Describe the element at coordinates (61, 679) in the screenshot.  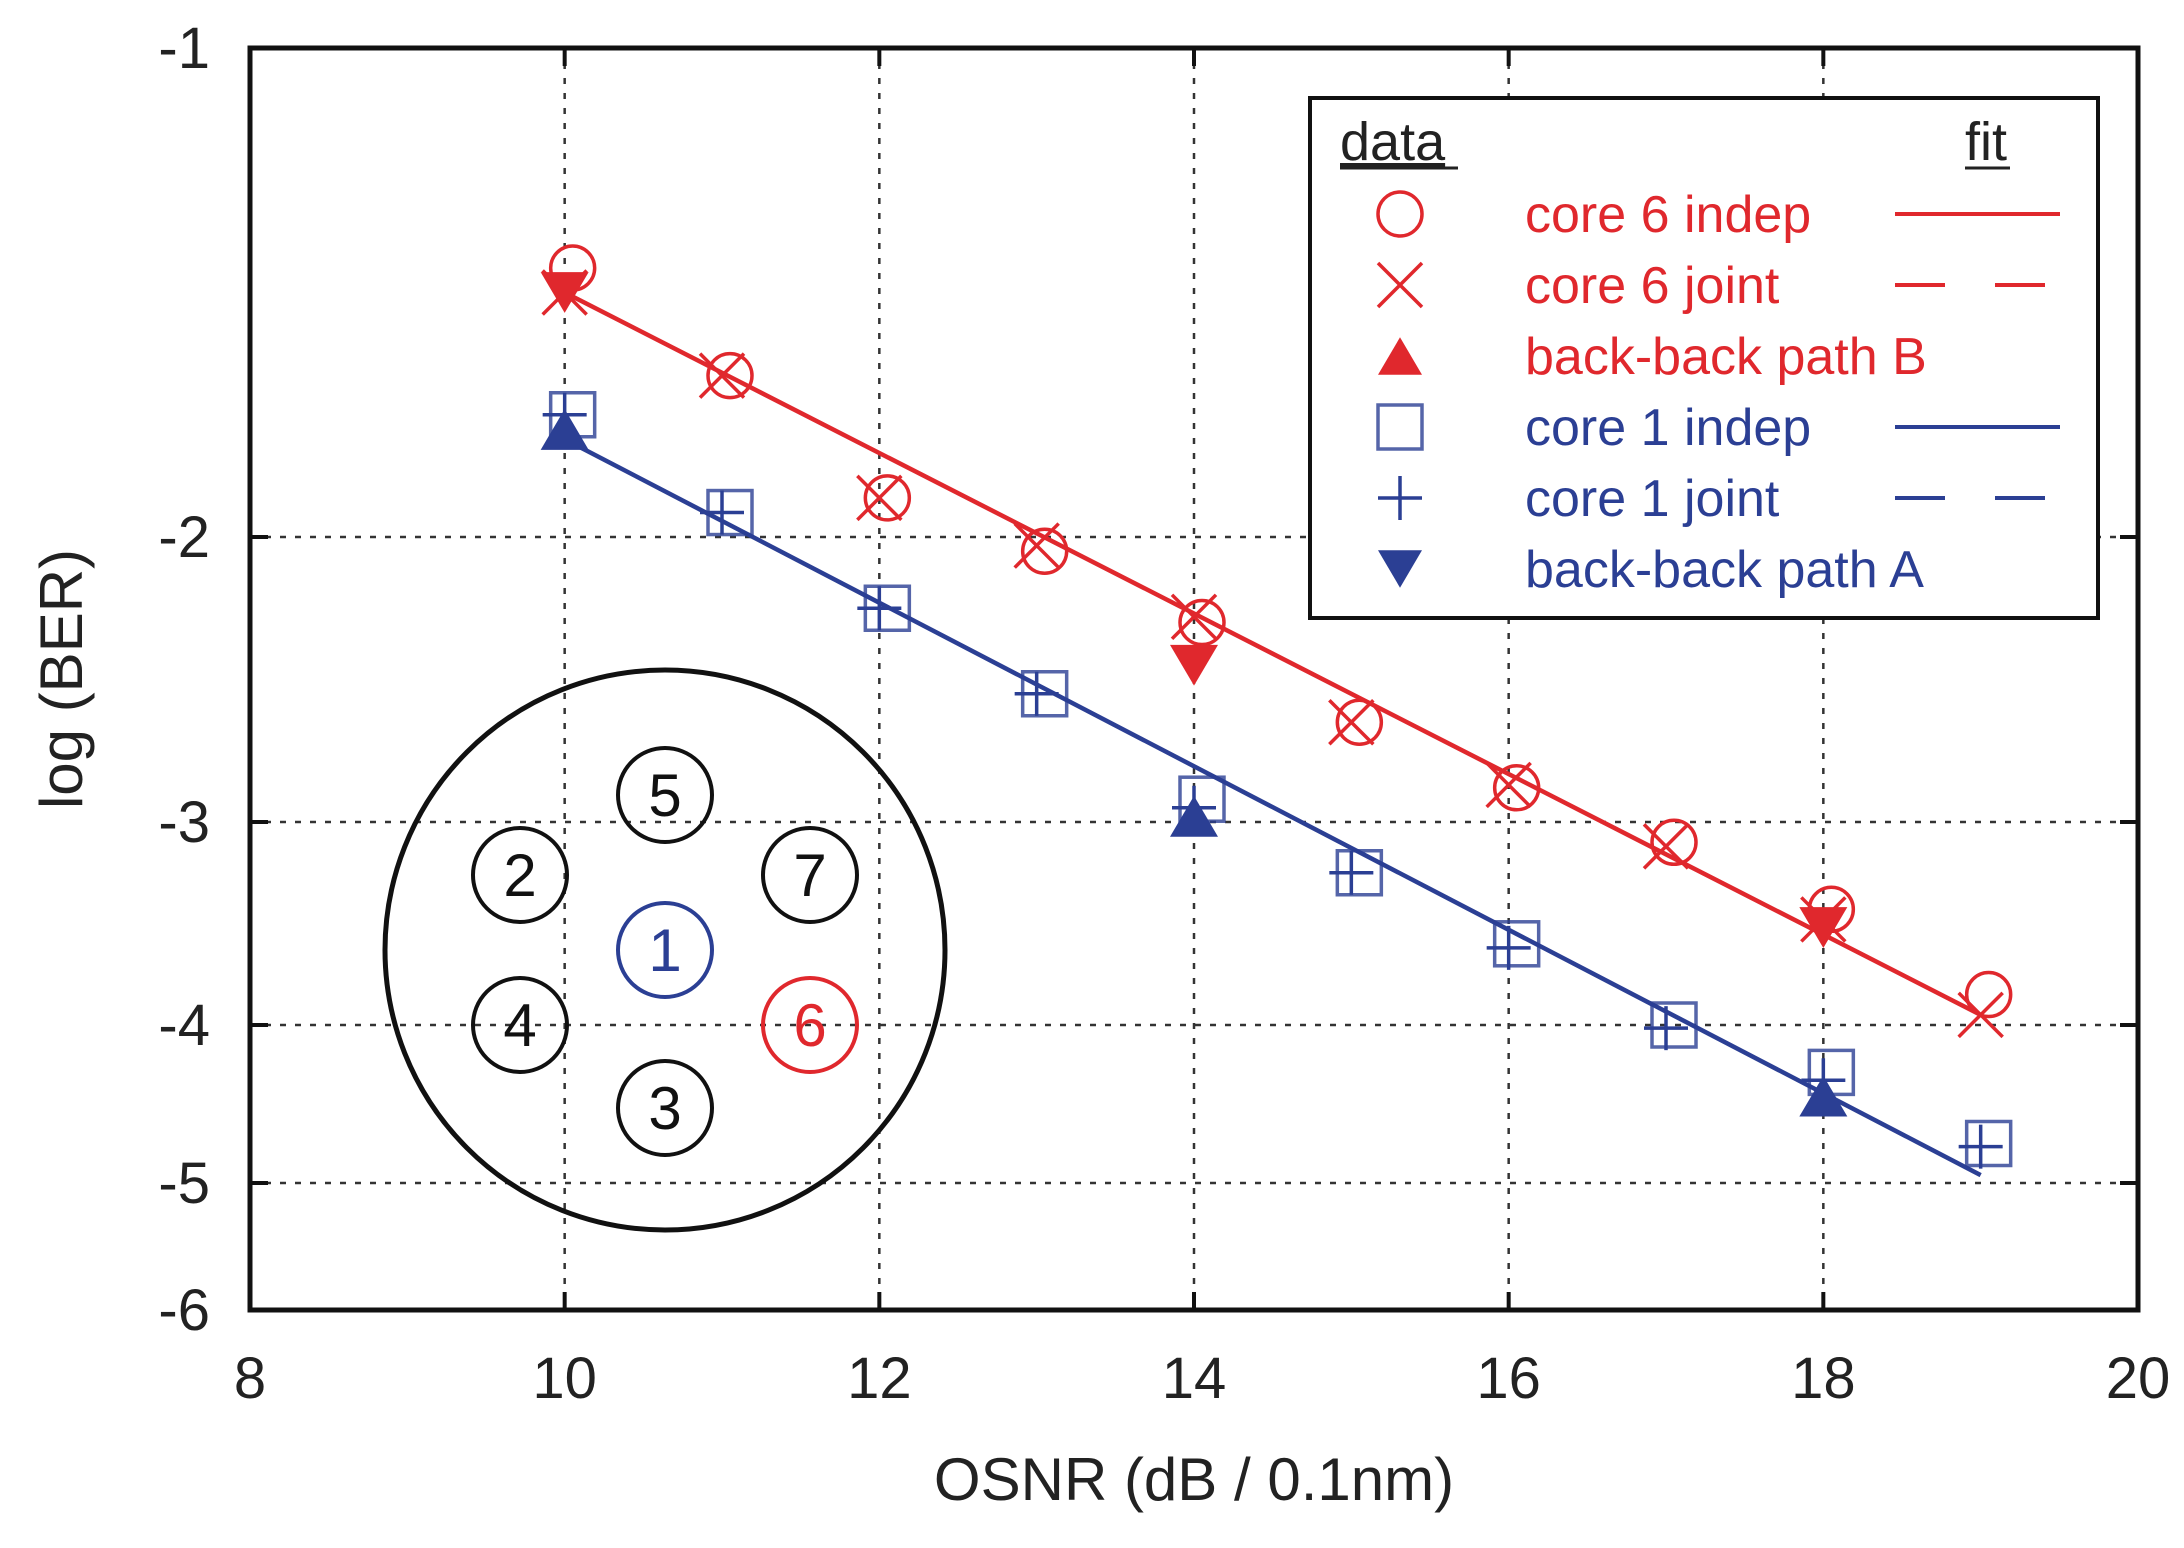
I see `y-axis-title: log (BER)` at that location.